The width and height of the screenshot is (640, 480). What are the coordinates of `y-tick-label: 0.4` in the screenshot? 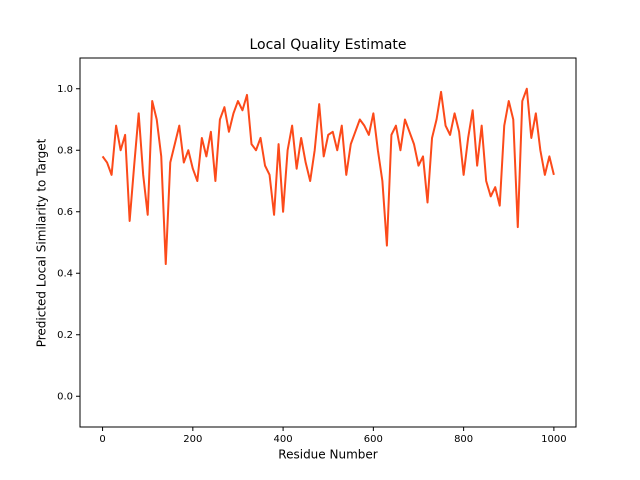 It's located at (65, 273).